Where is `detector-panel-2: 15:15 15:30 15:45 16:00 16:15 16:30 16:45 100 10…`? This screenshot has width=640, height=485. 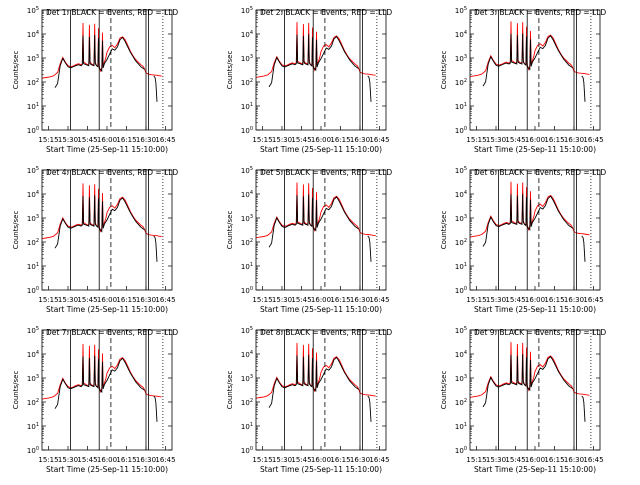 detector-panel-2: 15:15 15:30 15:45 16:00 16:15 16:30 16:45 100 10… is located at coordinates (309, 80).